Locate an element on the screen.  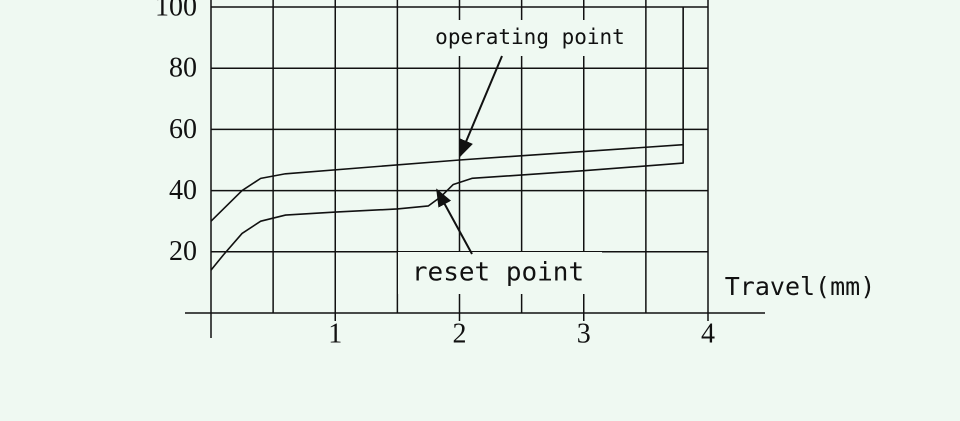
x-axis-label: Travel(mm) is located at coordinates (800, 286).